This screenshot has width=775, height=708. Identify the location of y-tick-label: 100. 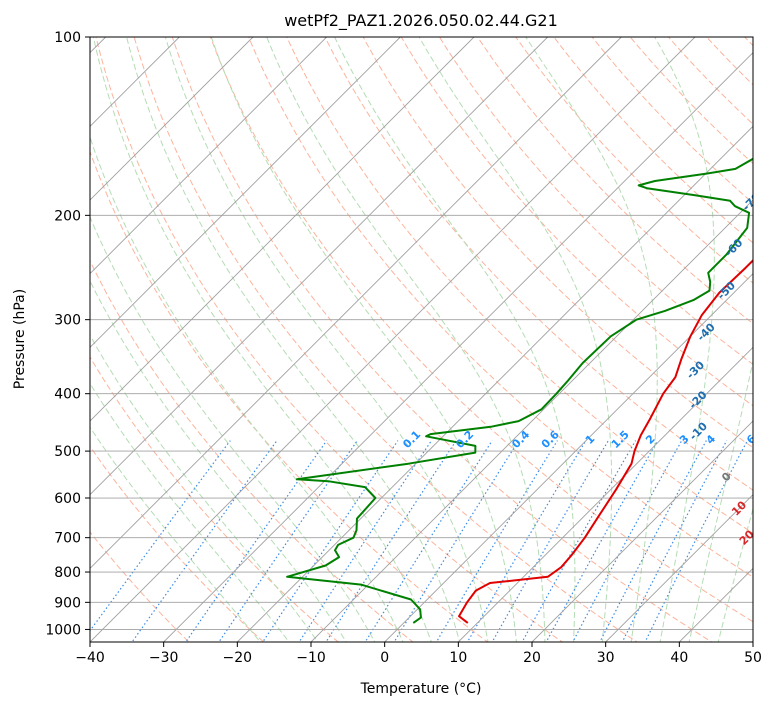
(67, 38).